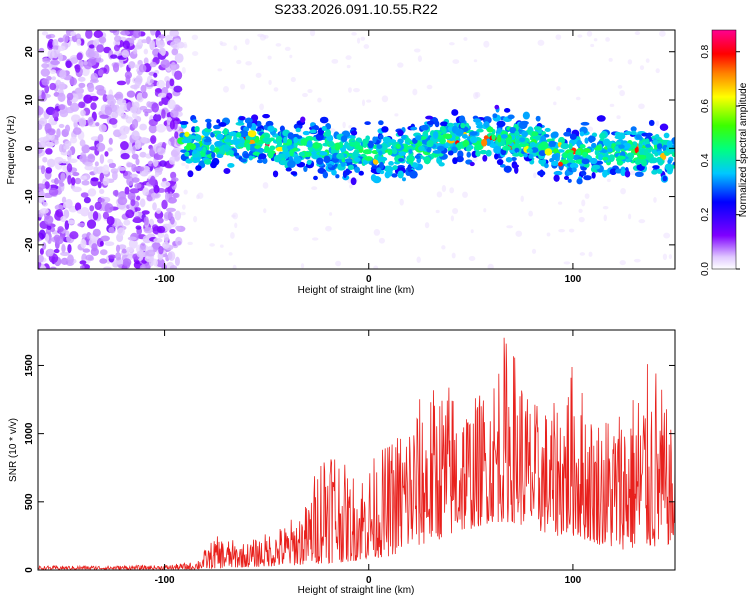 The width and height of the screenshot is (750, 600). What do you see at coordinates (573, 279) in the screenshot?
I see `spectrogram-x-tick-label: 100` at bounding box center [573, 279].